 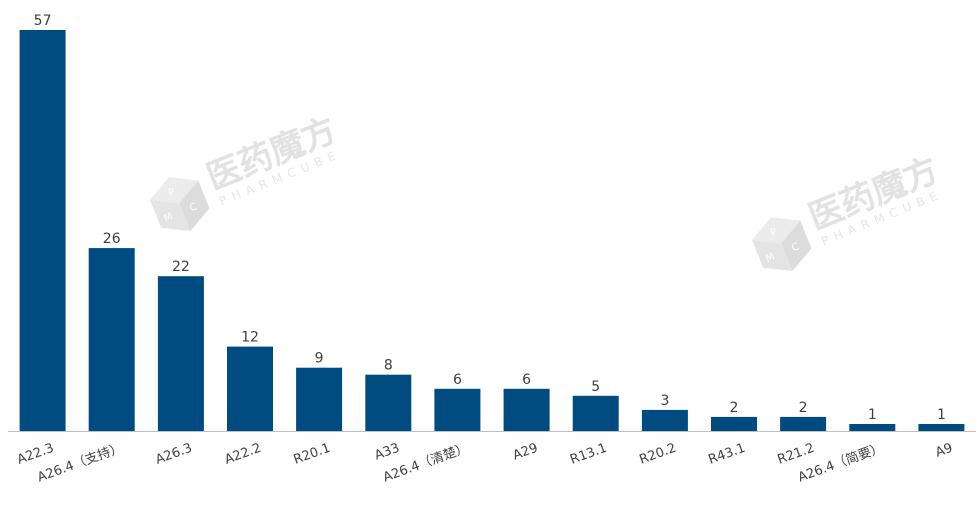 What do you see at coordinates (312, 454) in the screenshot?
I see `x-tick-label: R20.1` at bounding box center [312, 454].